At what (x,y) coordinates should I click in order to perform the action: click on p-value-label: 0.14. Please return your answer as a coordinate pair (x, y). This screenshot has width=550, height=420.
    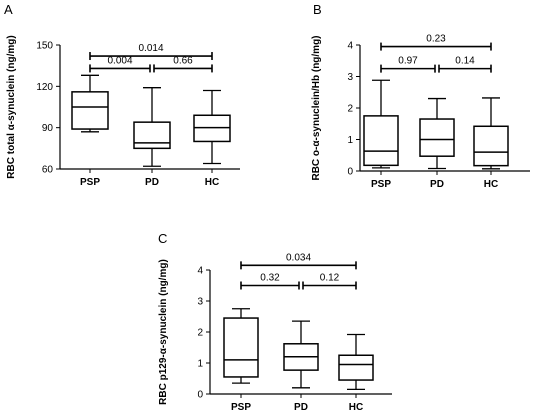
    Looking at the image, I should click on (465, 61).